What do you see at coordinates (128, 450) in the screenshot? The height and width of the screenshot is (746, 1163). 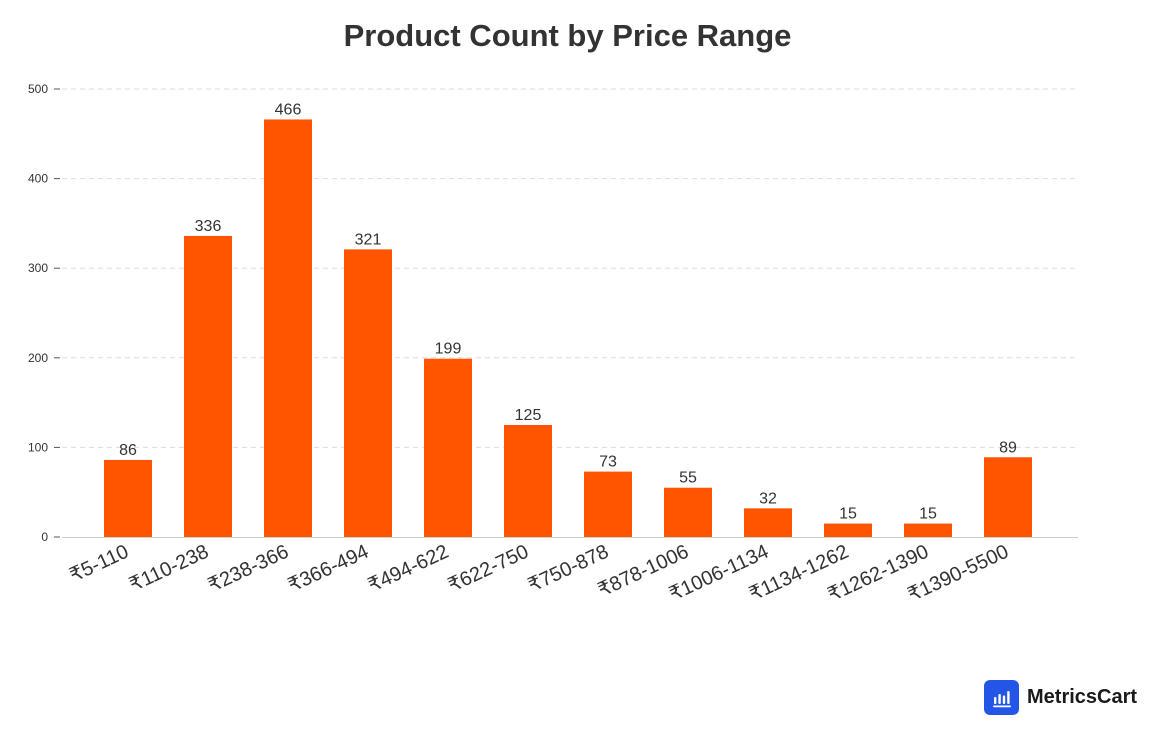 I see `bar-value-label: 86` at bounding box center [128, 450].